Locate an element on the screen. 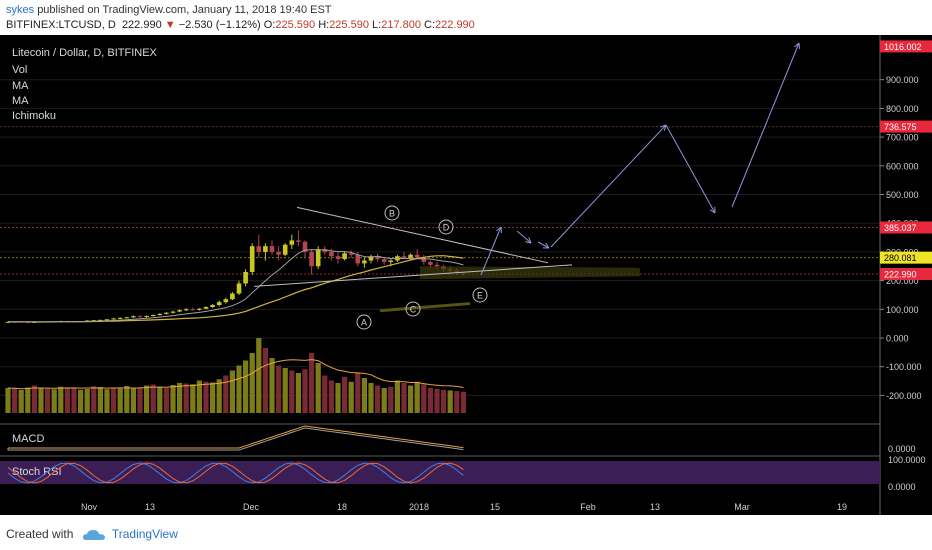 The height and width of the screenshot is (550, 932). tradingview-cloud-icon is located at coordinates (93, 535).